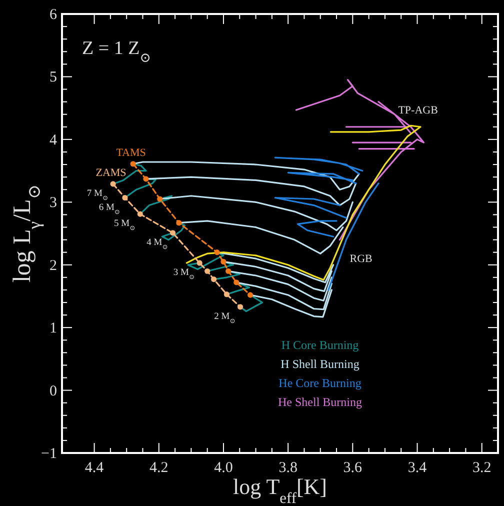 This screenshot has width=504, height=506. What do you see at coordinates (320, 345) in the screenshot?
I see `text: H Core Burning` at bounding box center [320, 345].